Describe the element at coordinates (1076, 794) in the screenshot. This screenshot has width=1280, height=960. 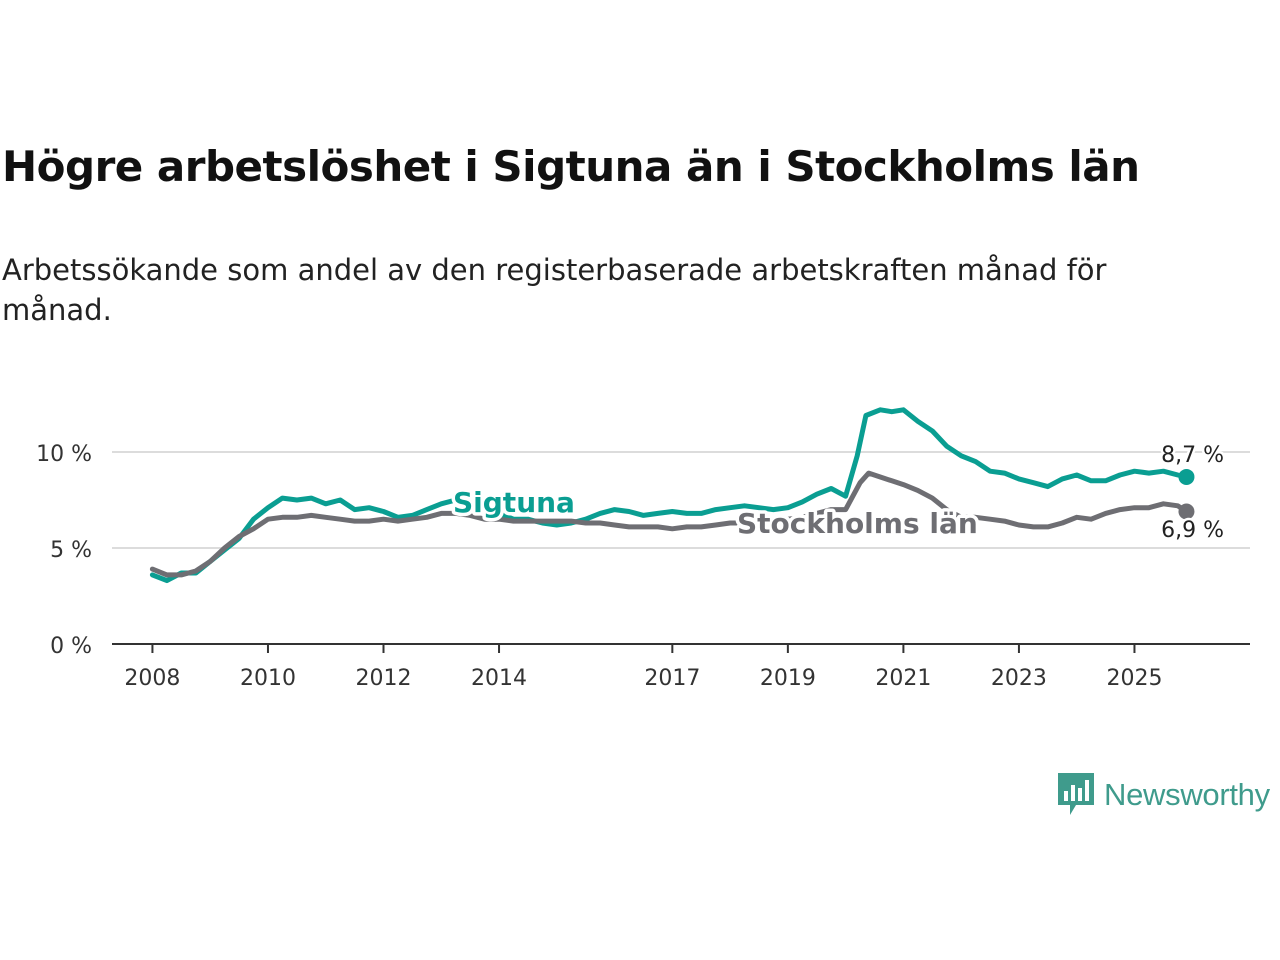
I see `newsworthy-chart-bubble-icon` at that location.